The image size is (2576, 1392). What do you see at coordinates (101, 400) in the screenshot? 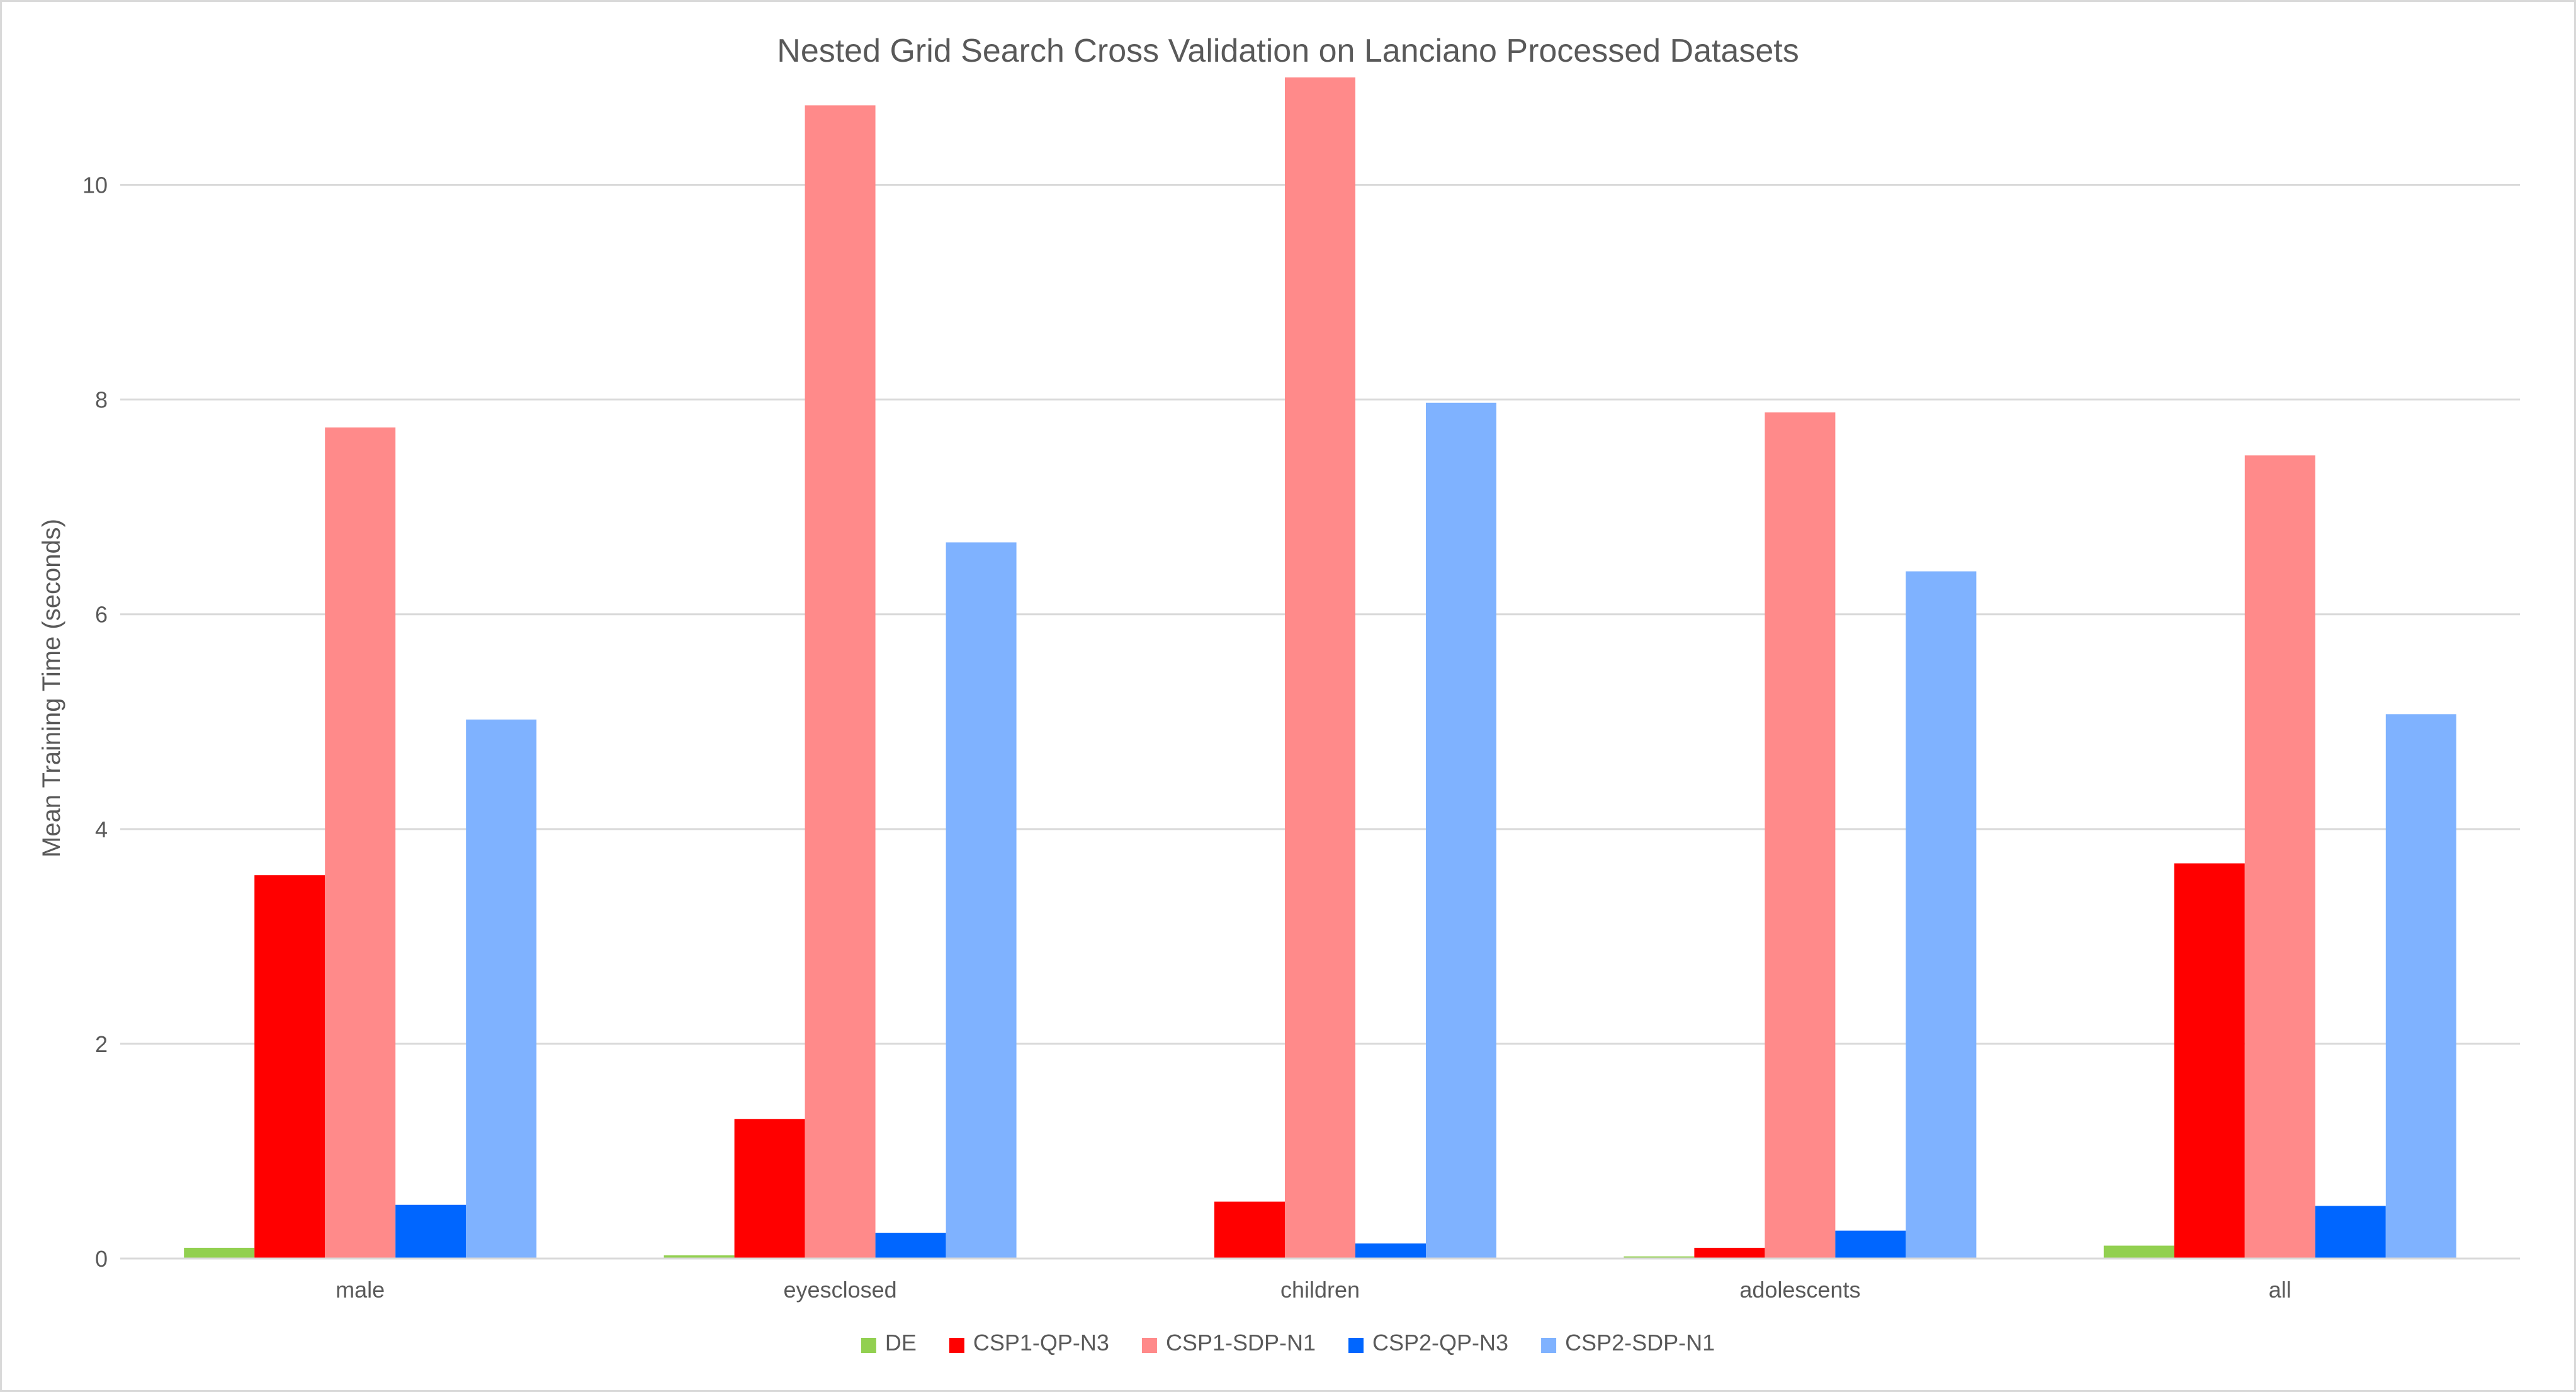
I see `y-tick-label: 8` at bounding box center [101, 400].